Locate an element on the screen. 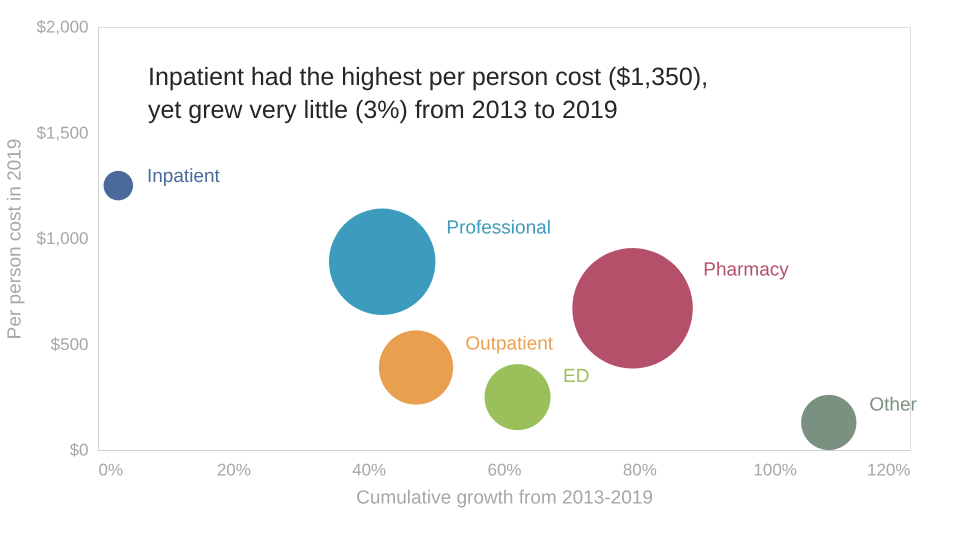 This screenshot has width=974, height=534. series-label: Outpatient is located at coordinates (509, 343).